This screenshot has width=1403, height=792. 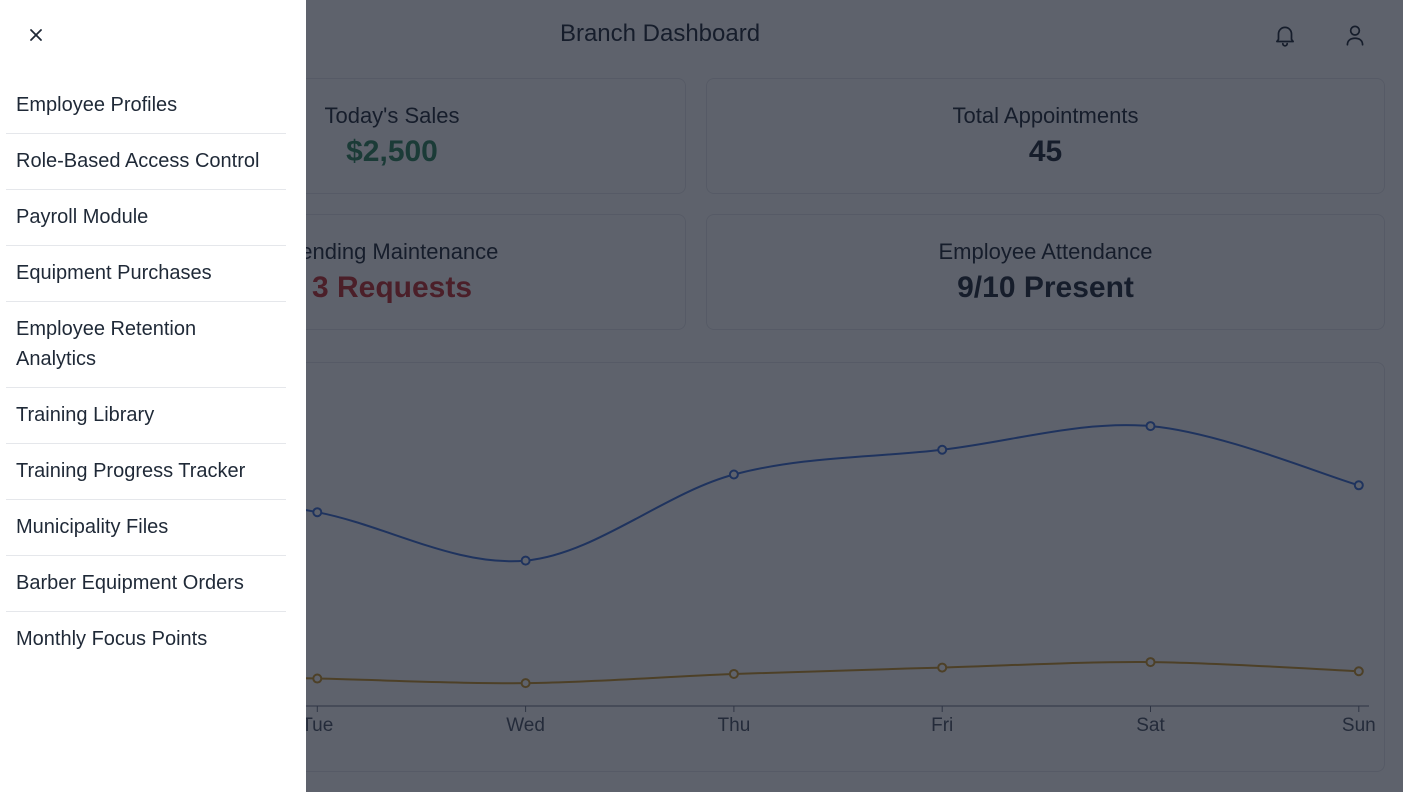 I want to click on menu-item-barber-equipment-orders: Barber Equipment Orders, so click(x=146, y=584).